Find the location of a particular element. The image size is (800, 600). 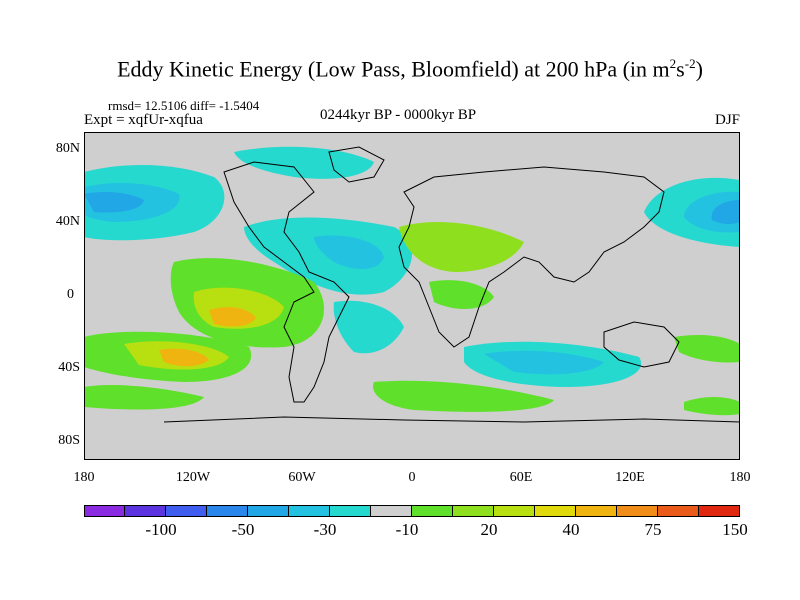

x-tick-180e: 180 is located at coordinates (740, 477).